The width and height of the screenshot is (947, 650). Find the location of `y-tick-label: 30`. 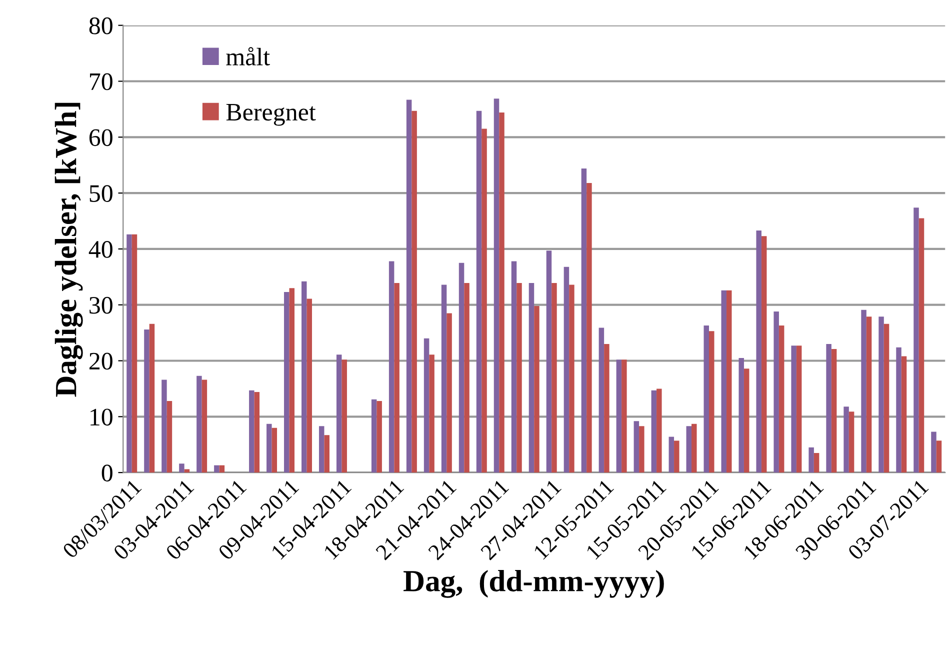

y-tick-label: 30 is located at coordinates (101, 305).